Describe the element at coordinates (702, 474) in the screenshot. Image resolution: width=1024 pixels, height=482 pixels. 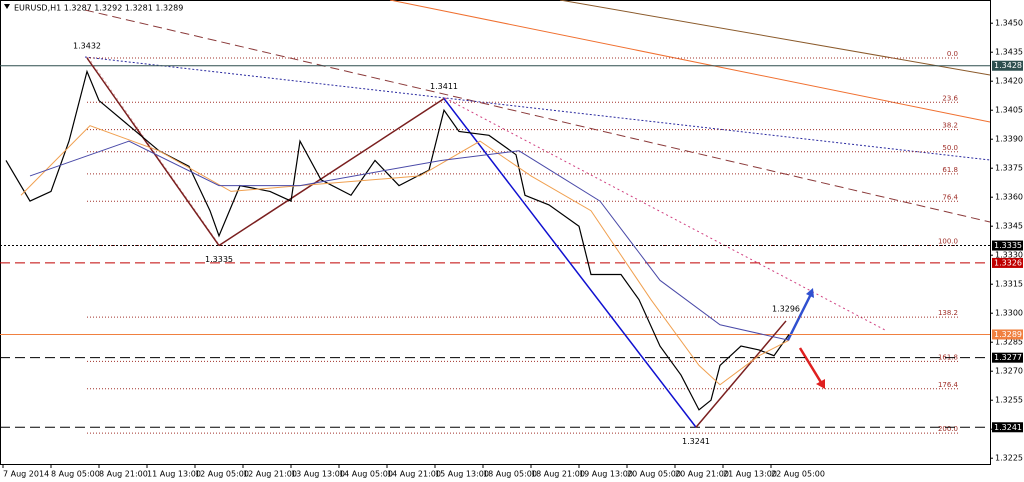
I see `x-tick-label: 20 Aug 21:00` at that location.